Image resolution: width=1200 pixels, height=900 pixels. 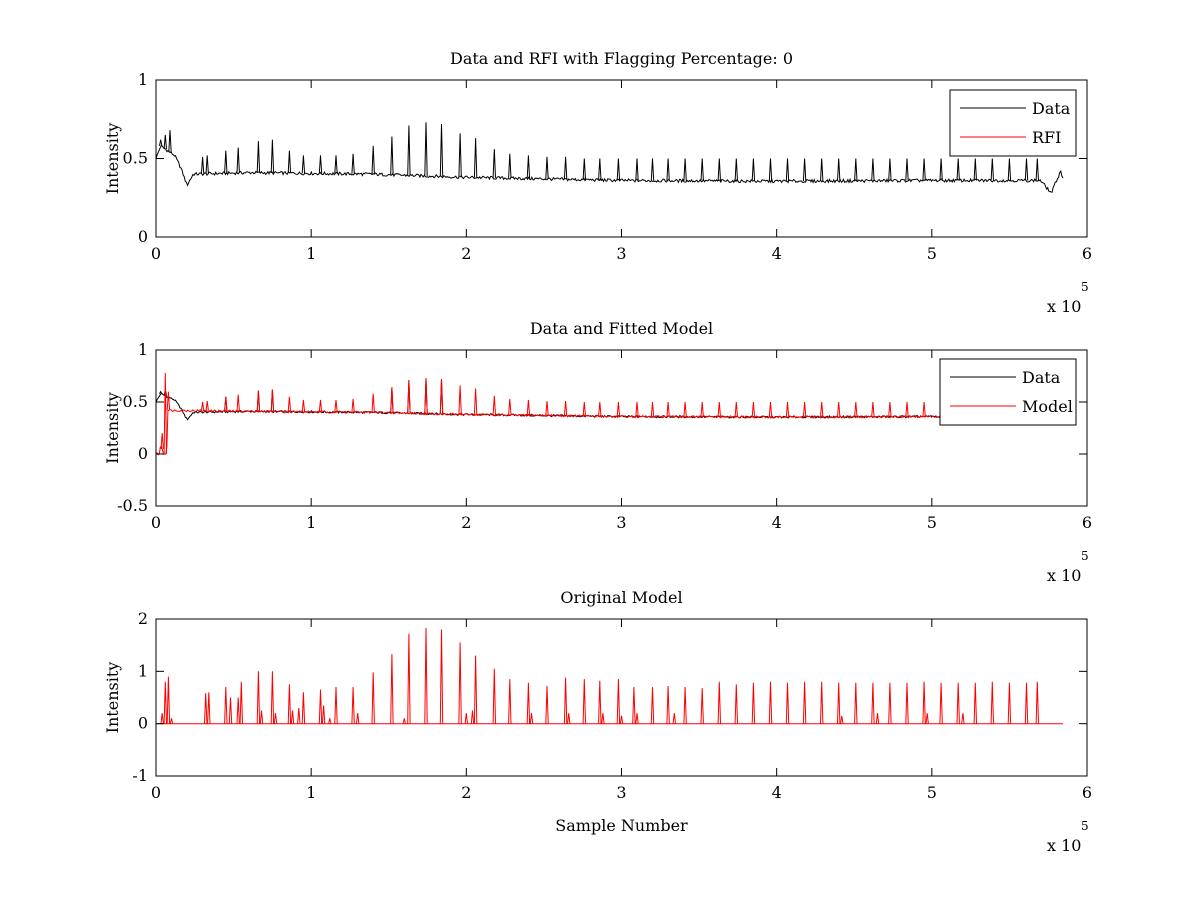 I want to click on legend-box, so click(x=1013, y=123).